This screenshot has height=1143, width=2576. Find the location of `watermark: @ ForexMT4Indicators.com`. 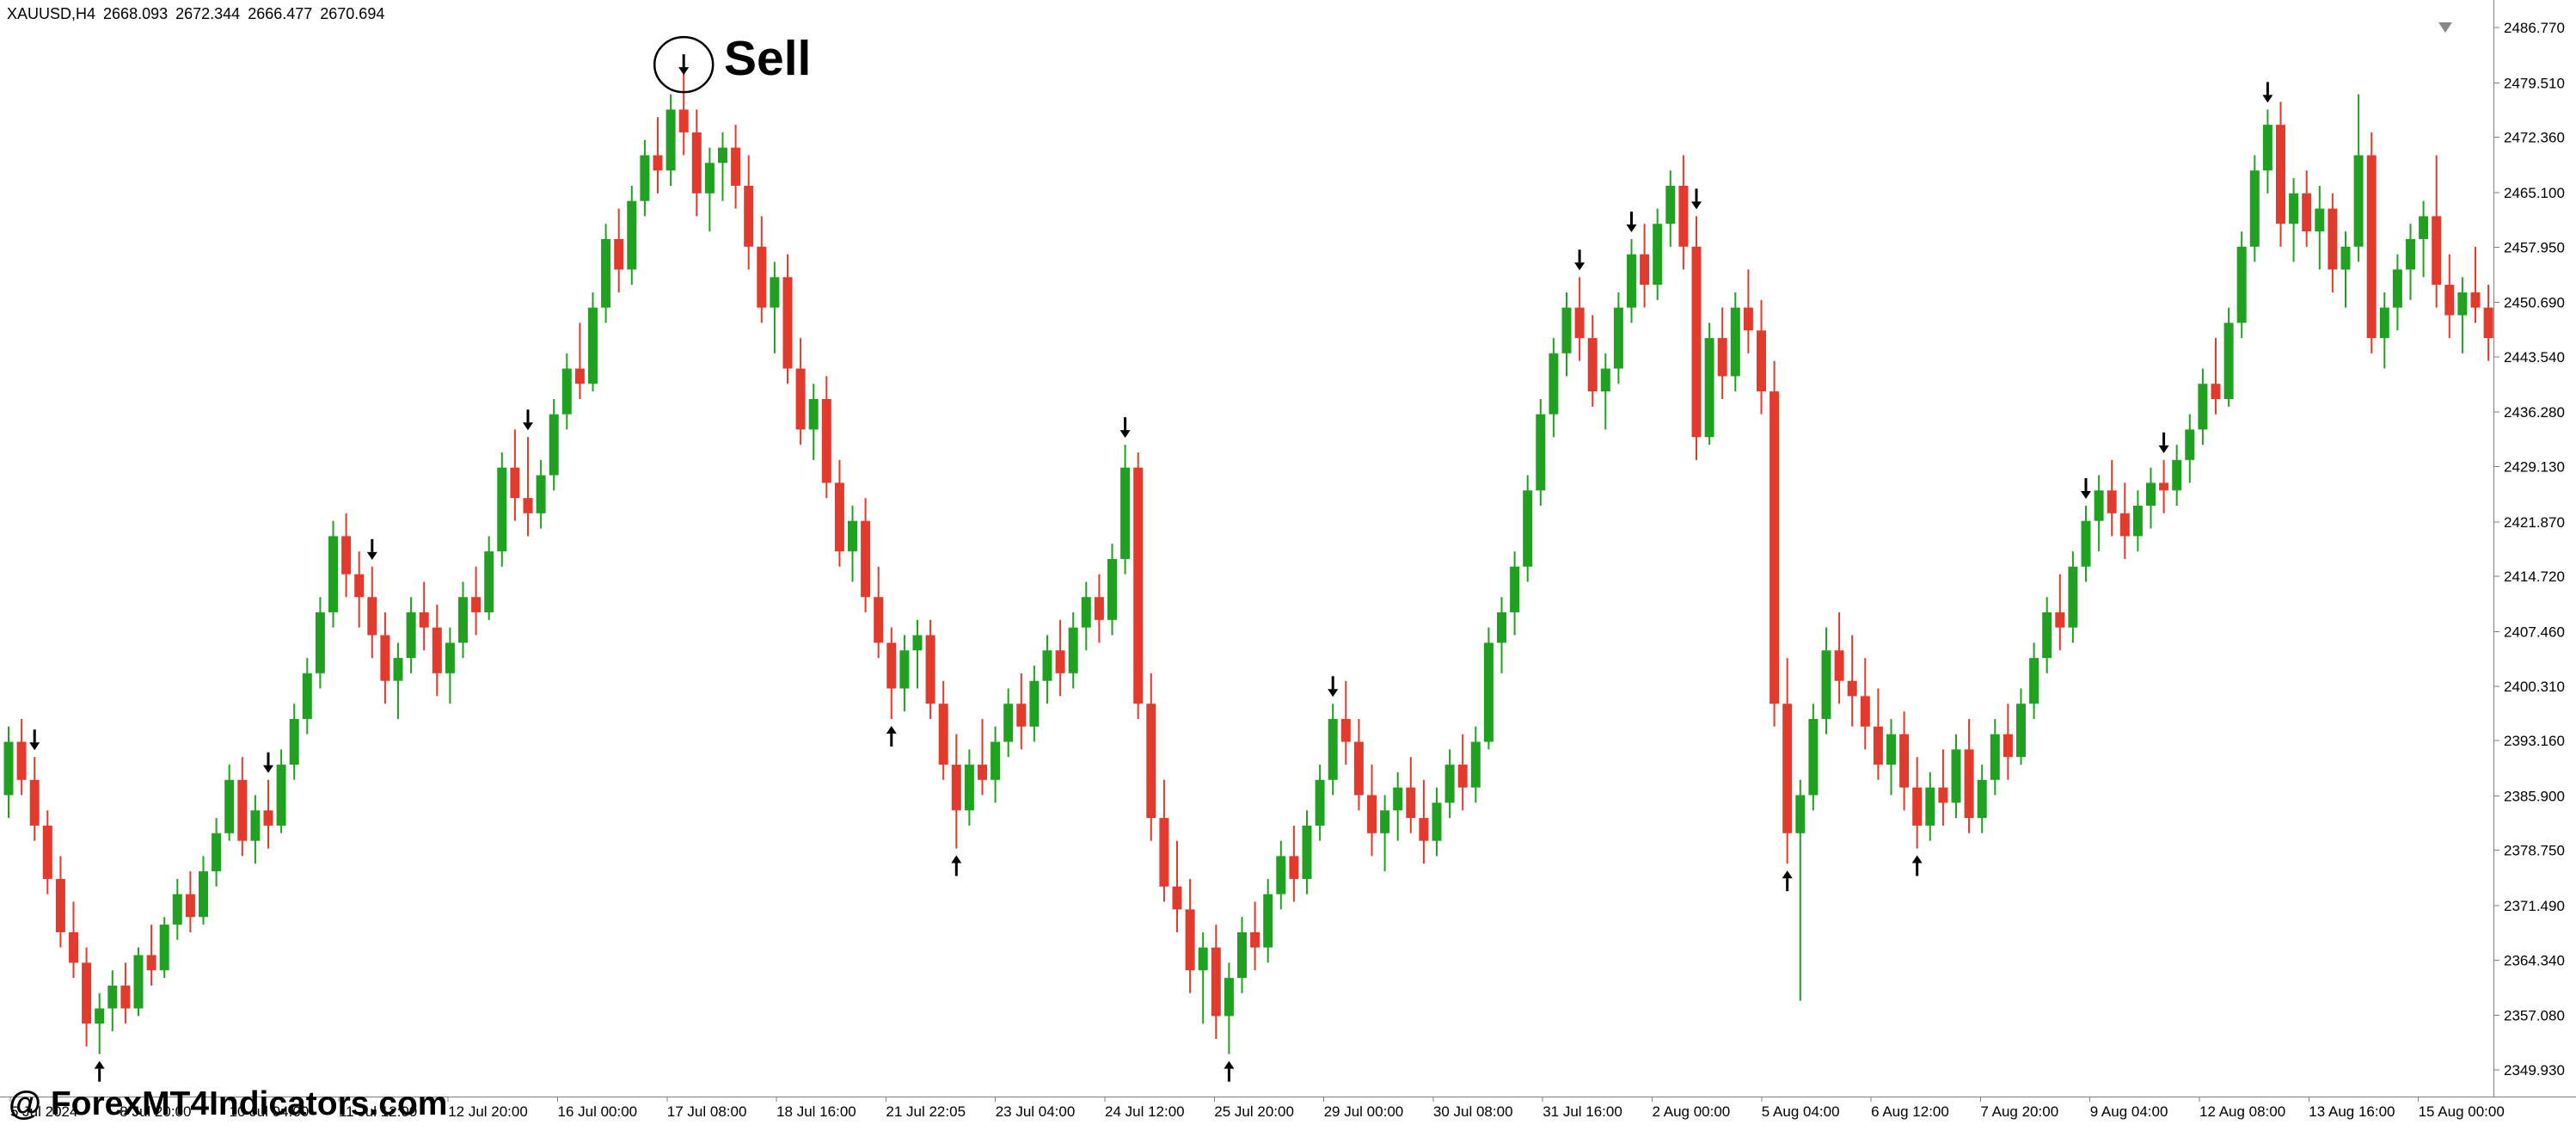

watermark: @ ForexMT4Indicators.com is located at coordinates (228, 1103).